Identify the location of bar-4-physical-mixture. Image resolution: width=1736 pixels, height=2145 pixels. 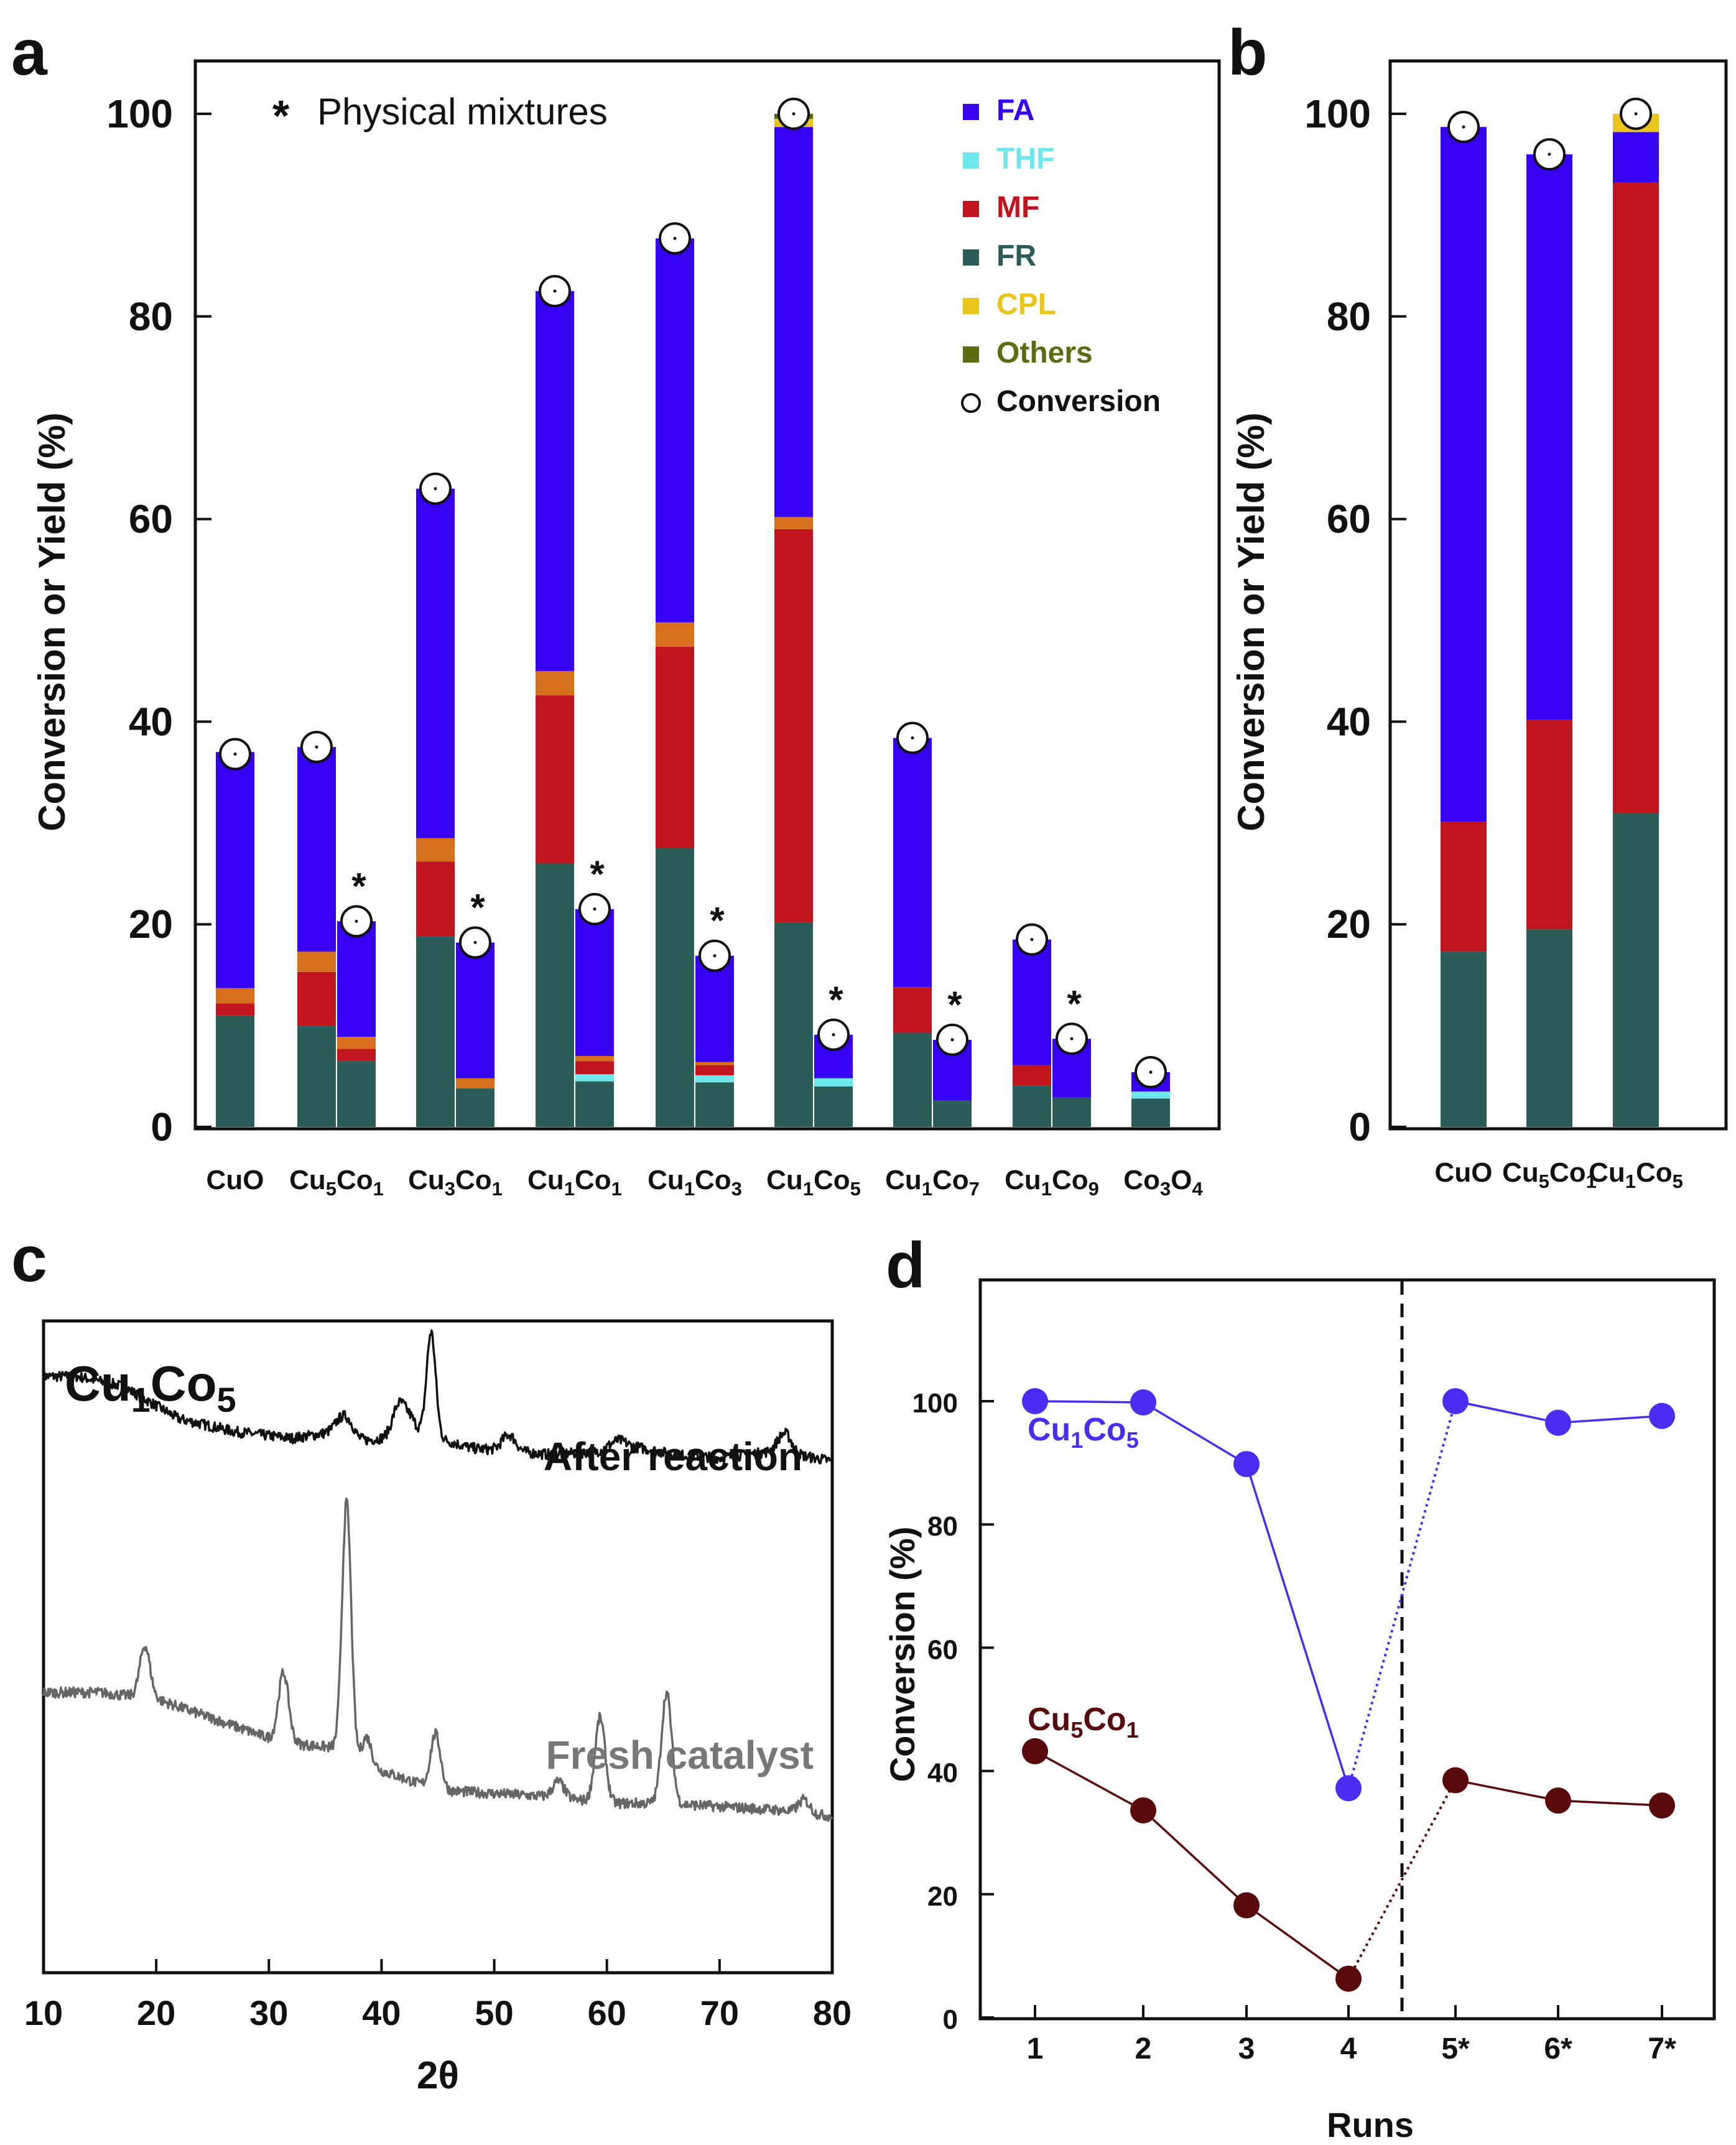
(475, 1034).